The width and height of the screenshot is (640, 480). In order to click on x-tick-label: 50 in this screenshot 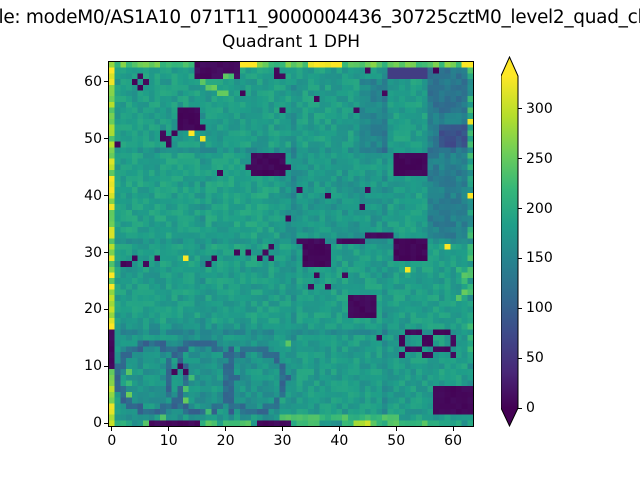, I will do `click(396, 441)`.